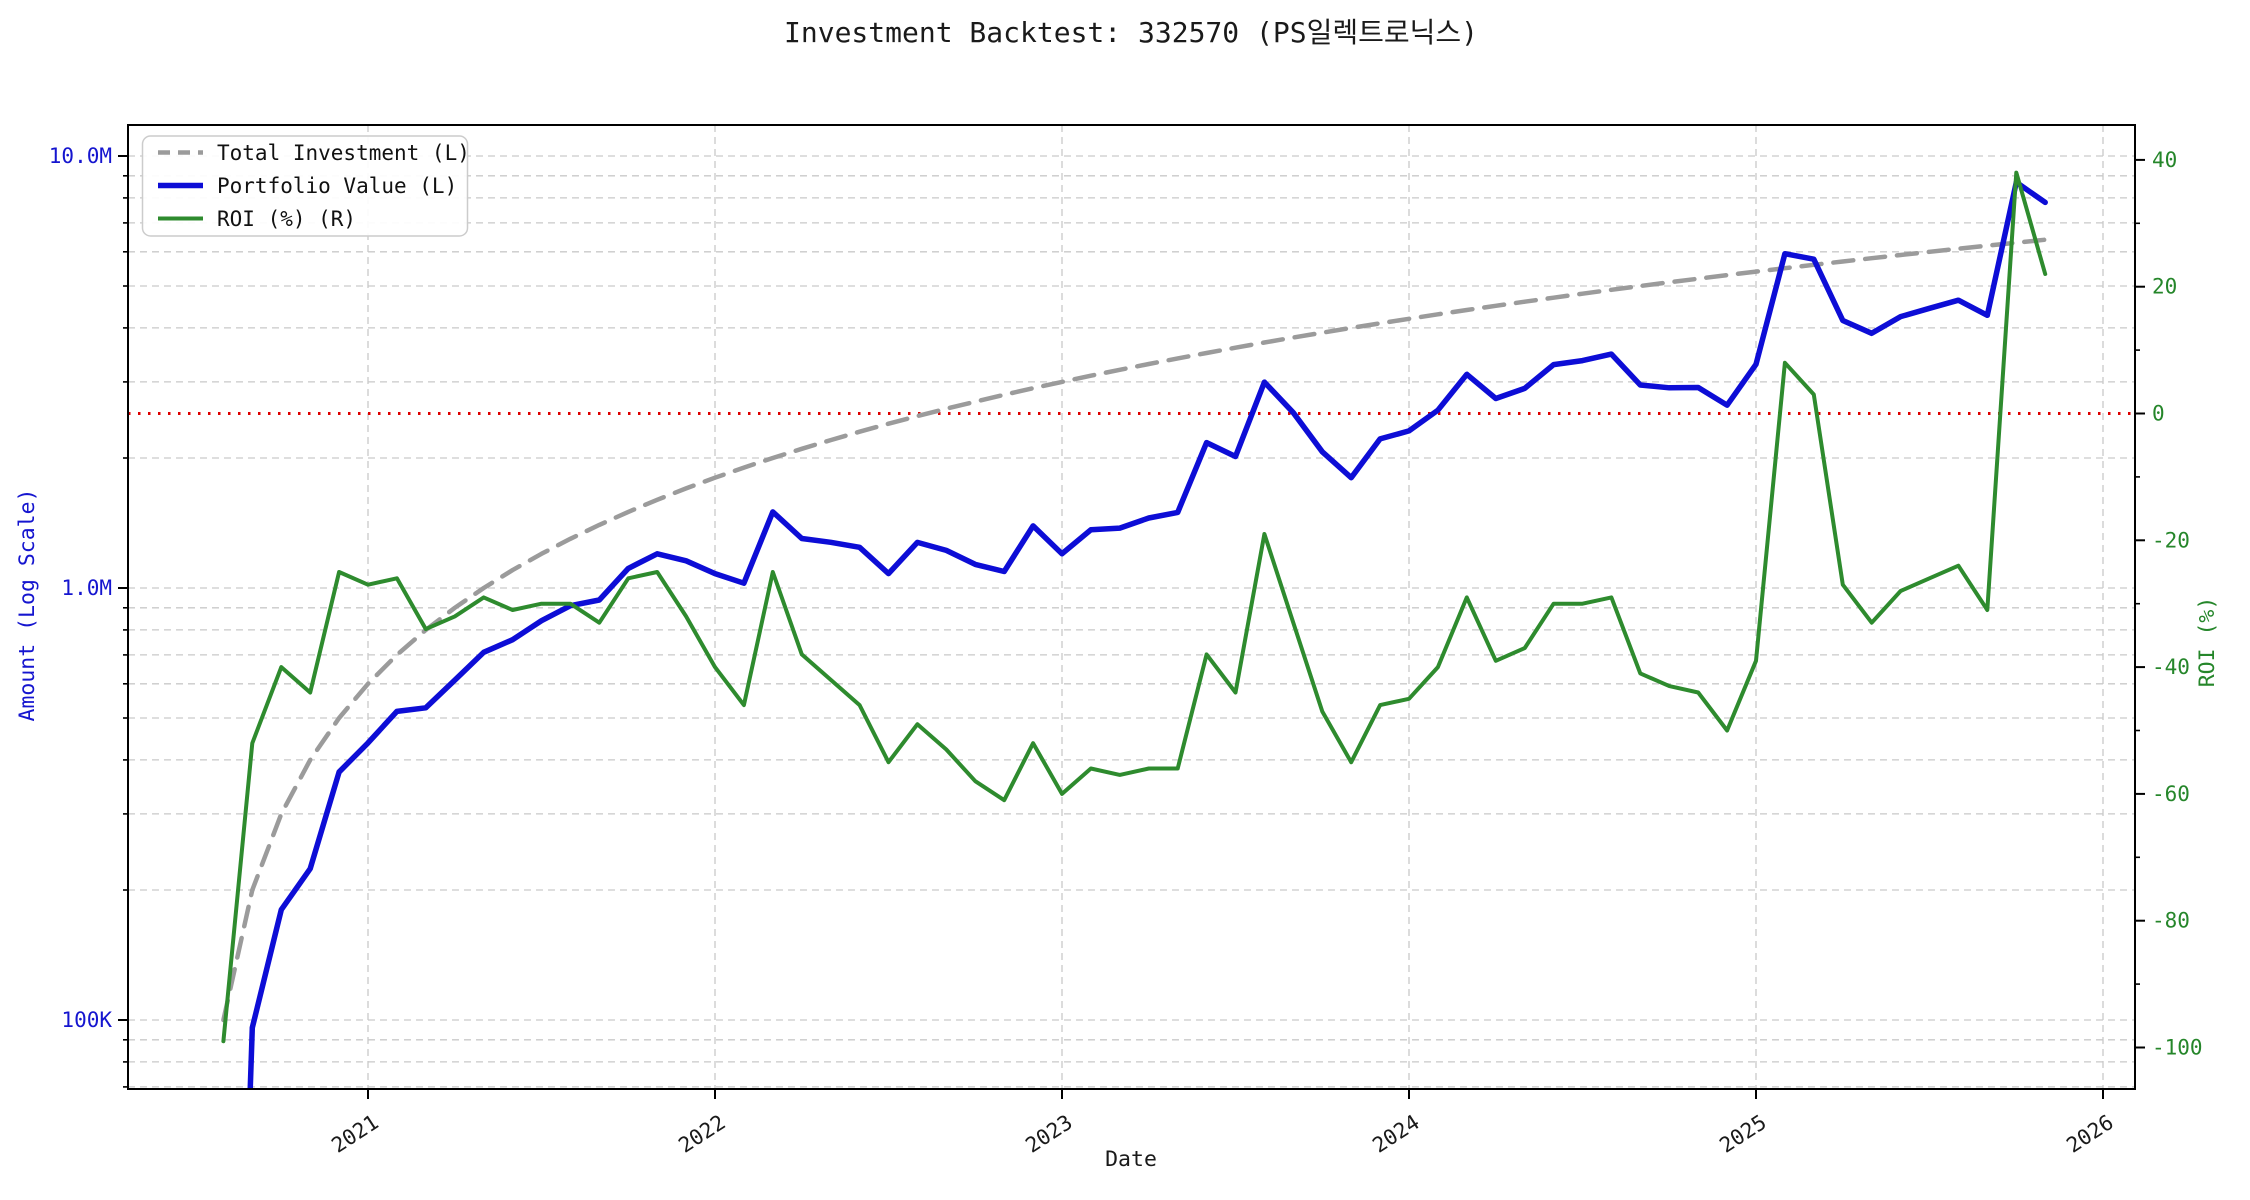 The image size is (2250, 1200). Describe the element at coordinates (2164, 287) in the screenshot. I see `right-tick-label: 20` at that location.